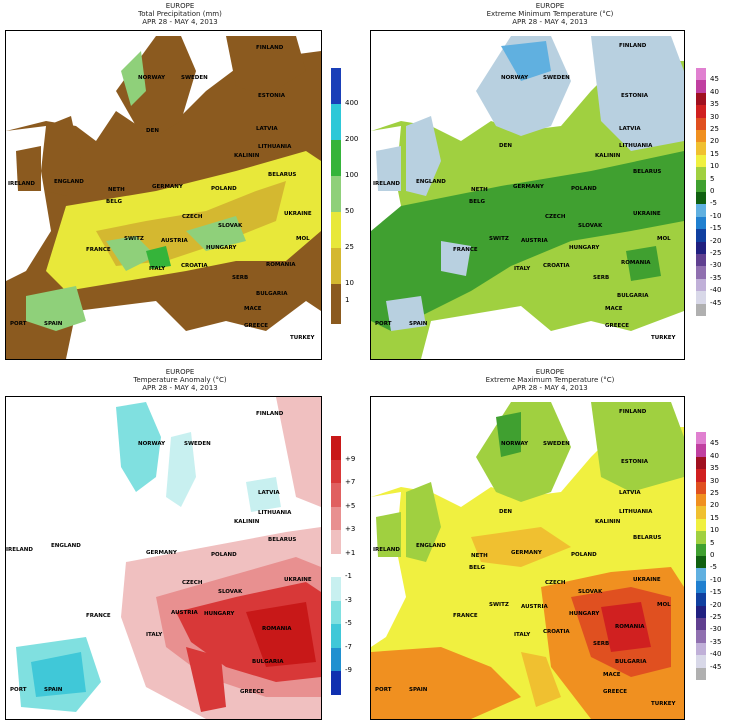 This screenshot has height=722, width=730. I want to click on legend-label: 35, so click(714, 468).